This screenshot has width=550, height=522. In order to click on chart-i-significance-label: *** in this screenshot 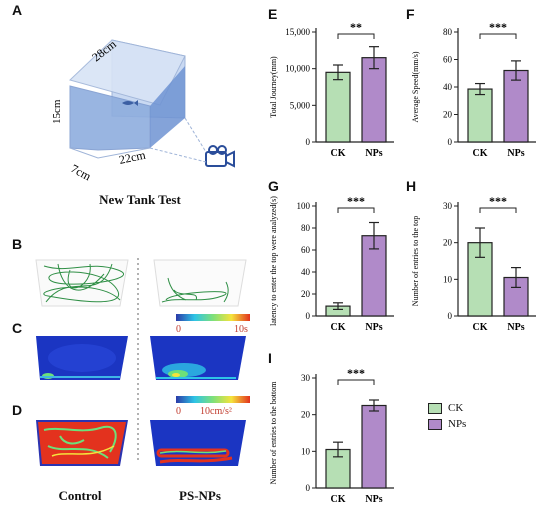, I will do `click(356, 373)`.